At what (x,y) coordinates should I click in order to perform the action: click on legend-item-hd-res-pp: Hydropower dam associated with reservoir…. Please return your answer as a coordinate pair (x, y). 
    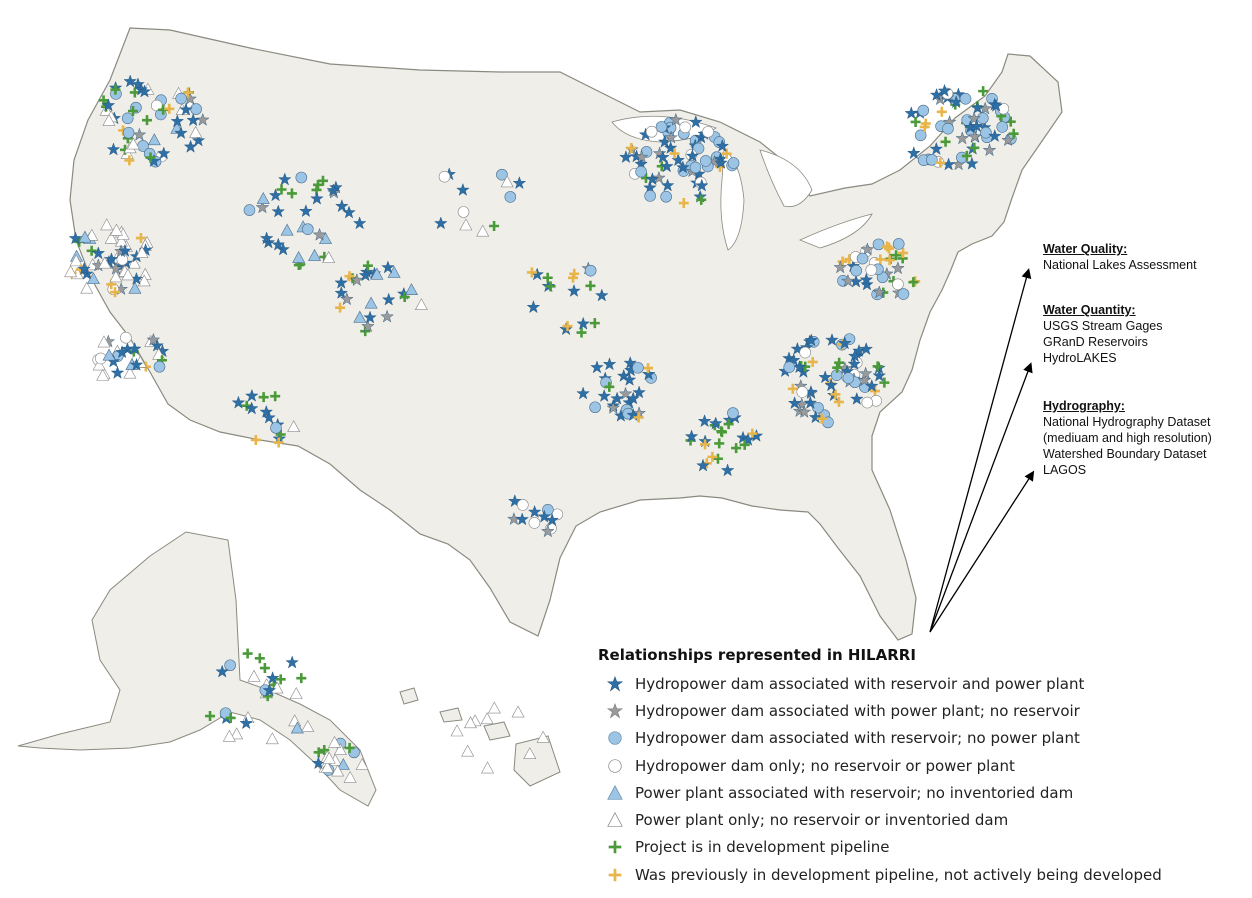
    Looking at the image, I should click on (918, 683).